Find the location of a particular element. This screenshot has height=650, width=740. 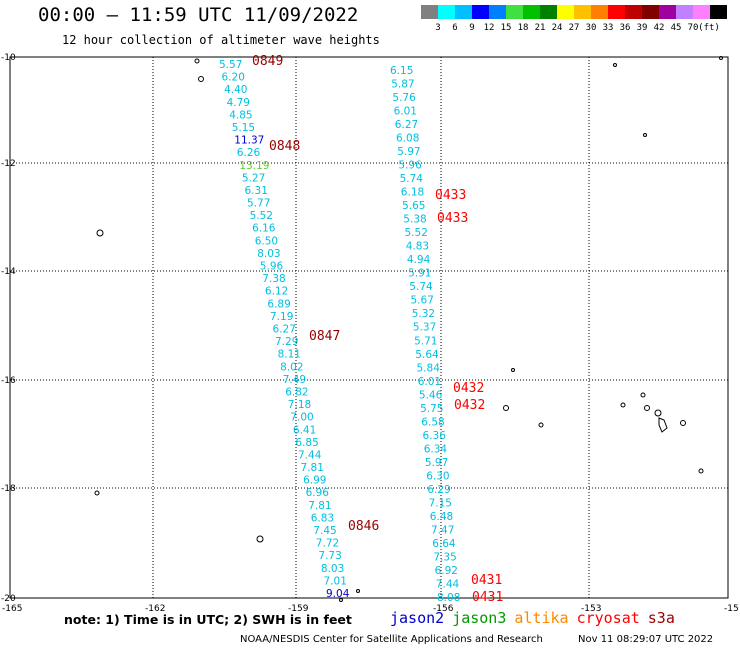

pass-time: 0431 is located at coordinates (486, 580).